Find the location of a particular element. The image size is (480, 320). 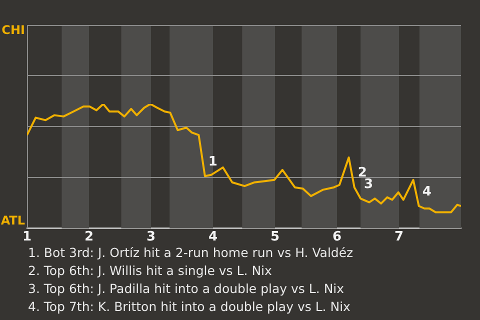

annotation: 1 is located at coordinates (213, 162).